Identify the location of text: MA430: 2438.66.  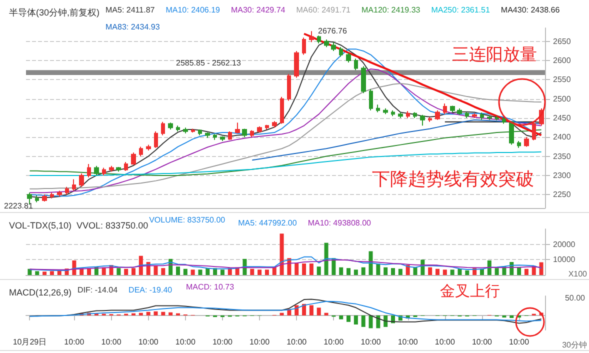
(530, 10).